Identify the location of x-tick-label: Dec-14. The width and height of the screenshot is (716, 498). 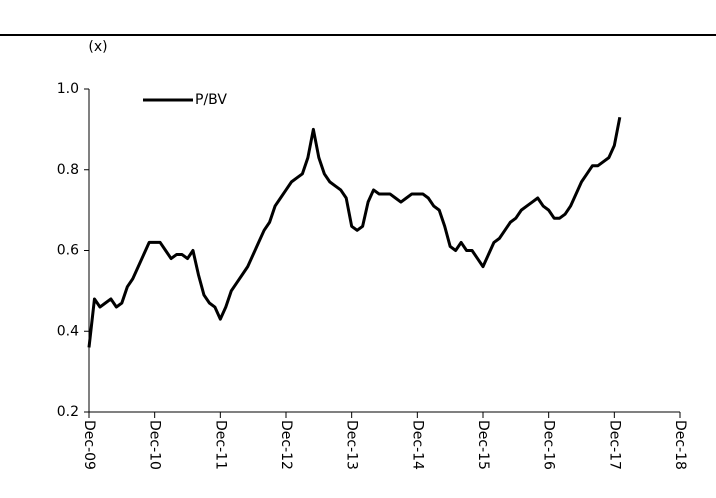
(417, 445).